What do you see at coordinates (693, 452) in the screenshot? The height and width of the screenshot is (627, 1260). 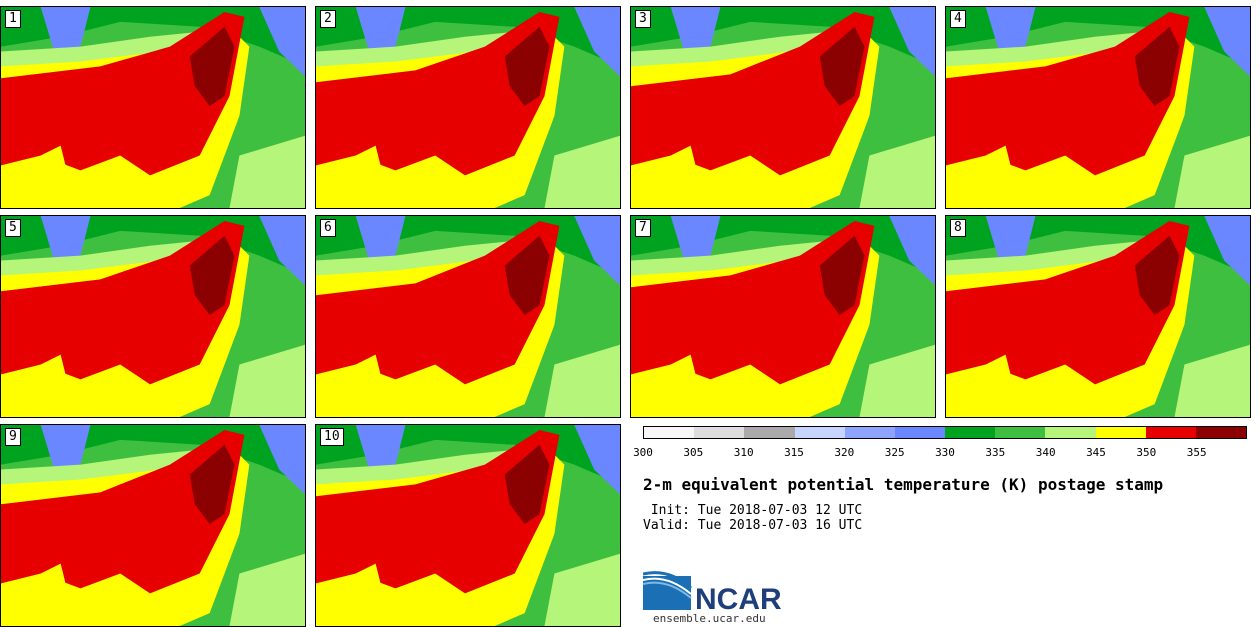 I see `colorbar-tick-label: 305` at bounding box center [693, 452].